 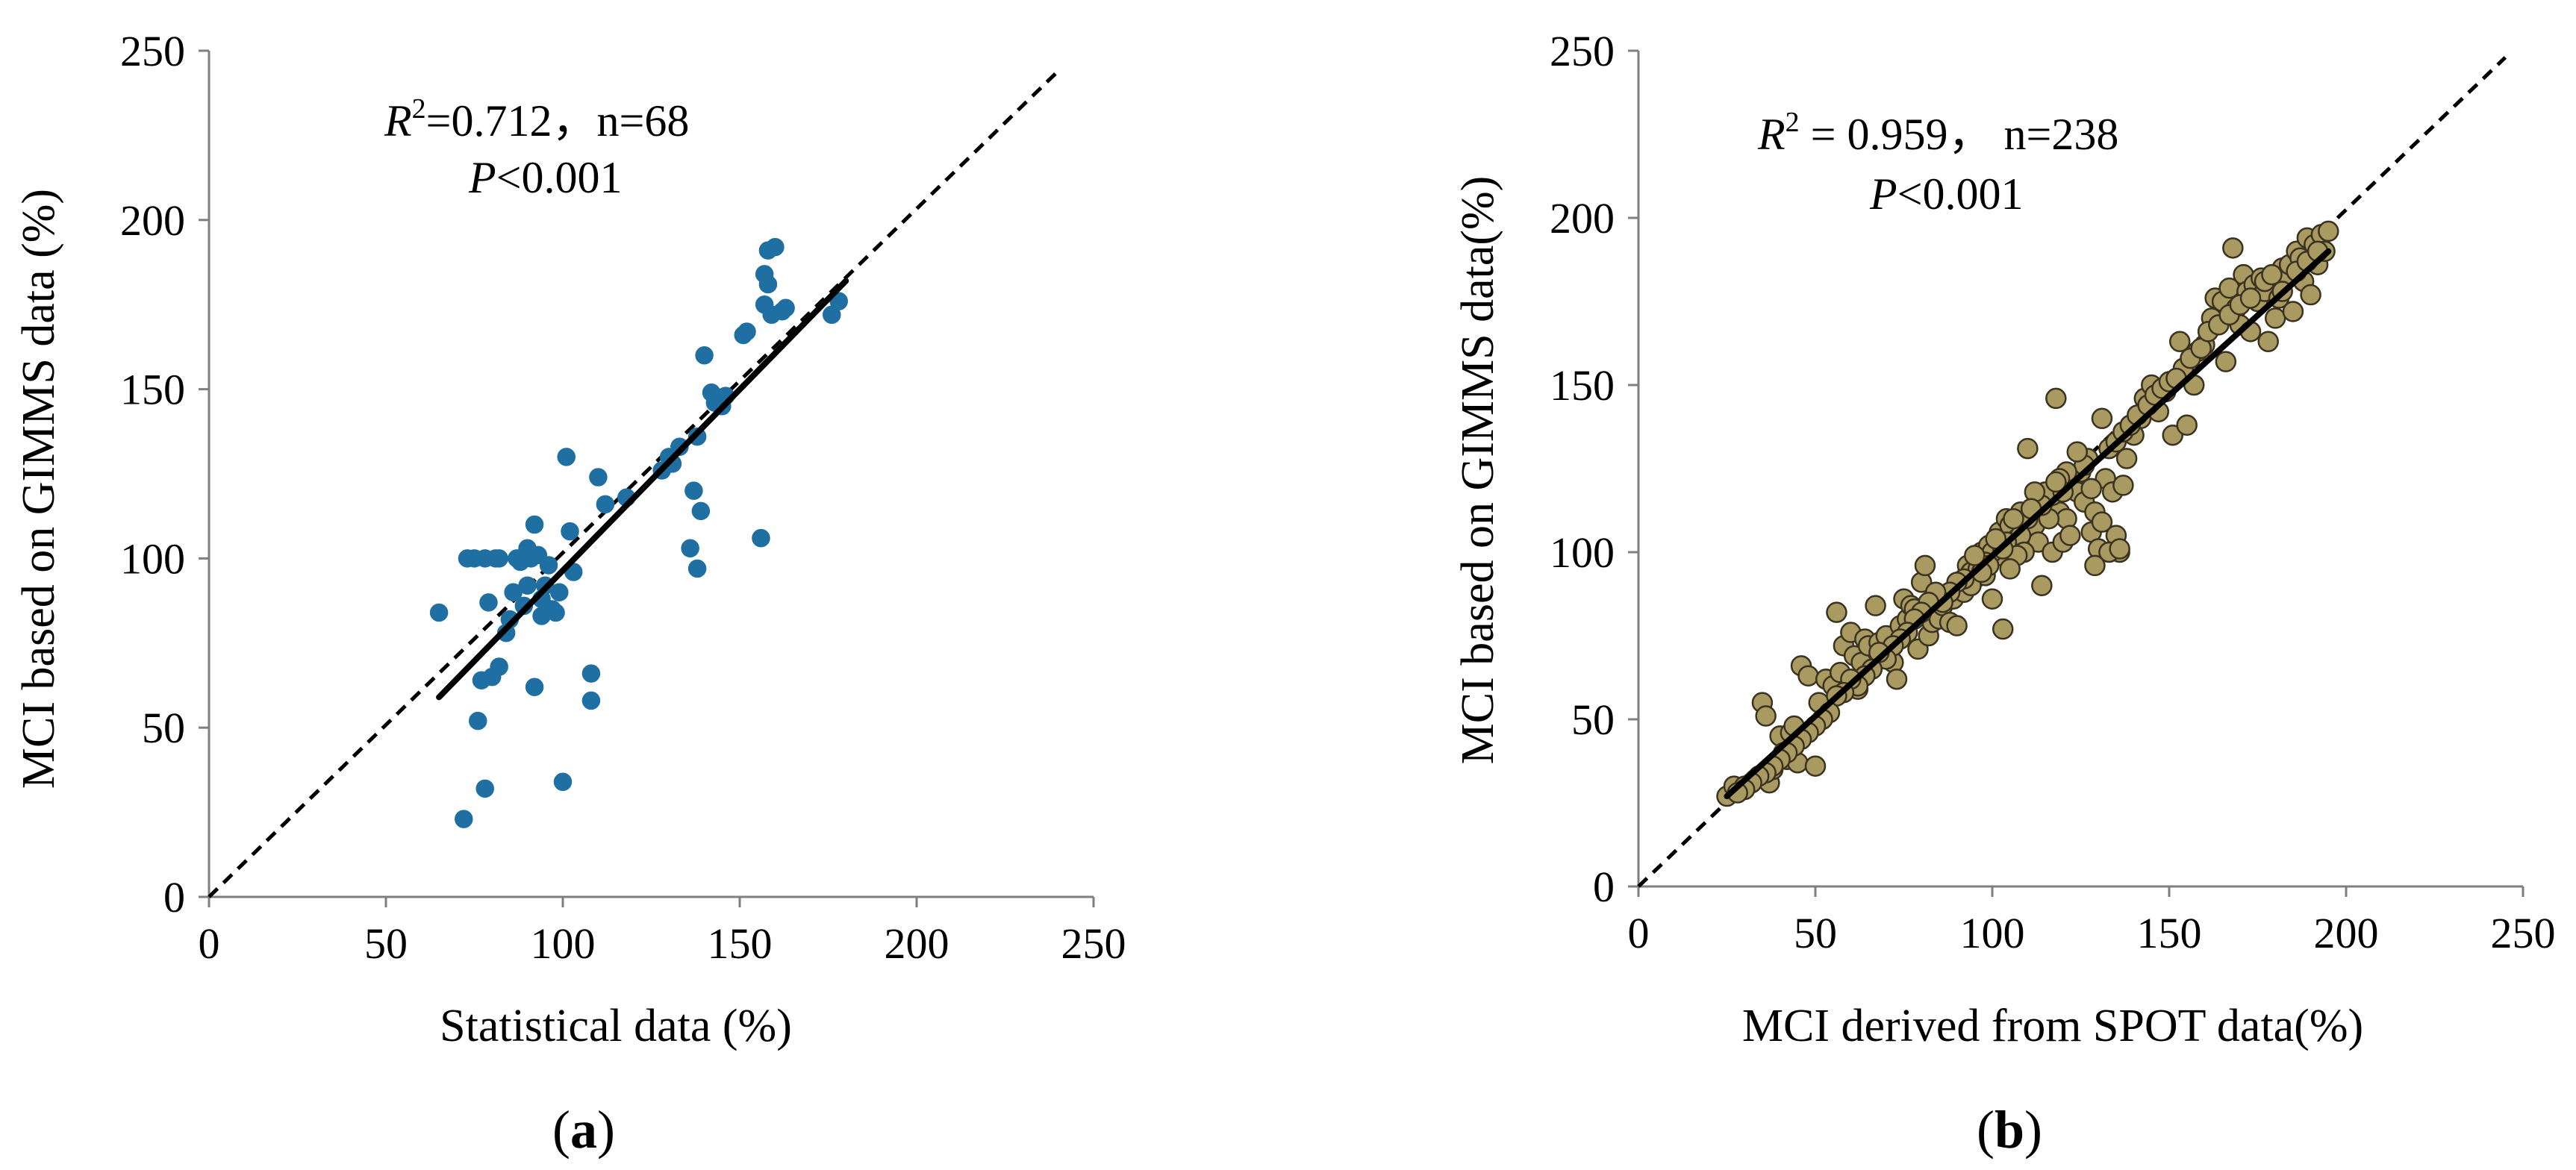 I want to click on panel-b-label: (b), so click(x=2009, y=1130).